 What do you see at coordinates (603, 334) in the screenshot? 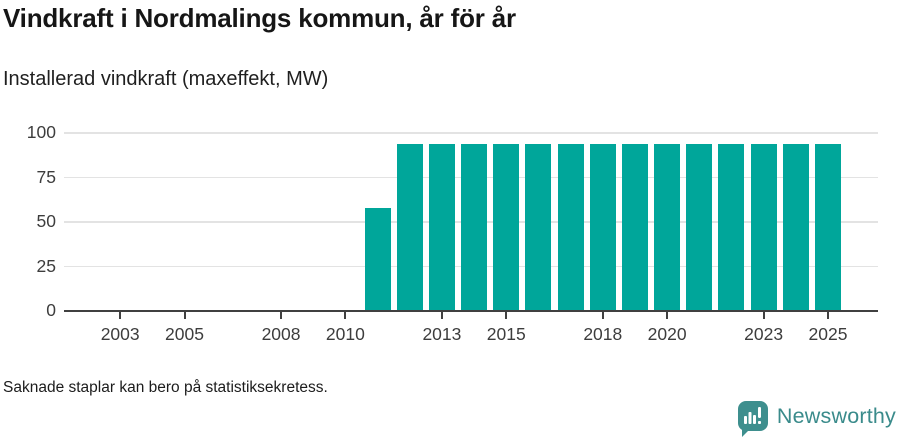
I see `x-tick-label-2018: 2018` at bounding box center [603, 334].